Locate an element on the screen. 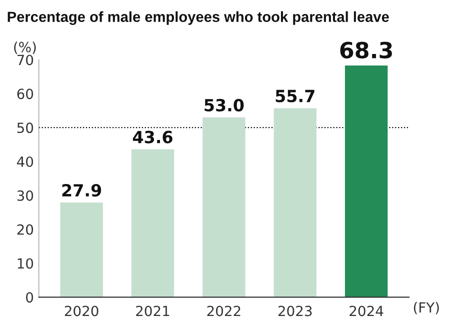 This screenshot has width=457, height=323. chart-title: Percentage of male employees who took parental leave is located at coordinates (198, 18).